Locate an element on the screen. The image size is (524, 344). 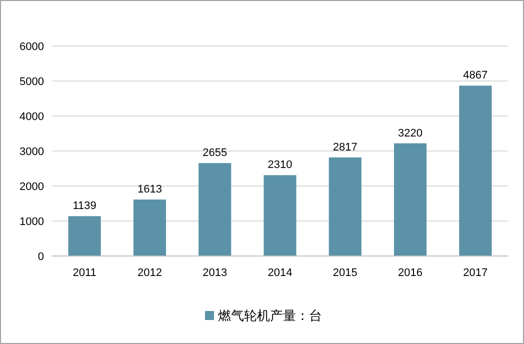
x-tick-label: 2011 is located at coordinates (84, 273).